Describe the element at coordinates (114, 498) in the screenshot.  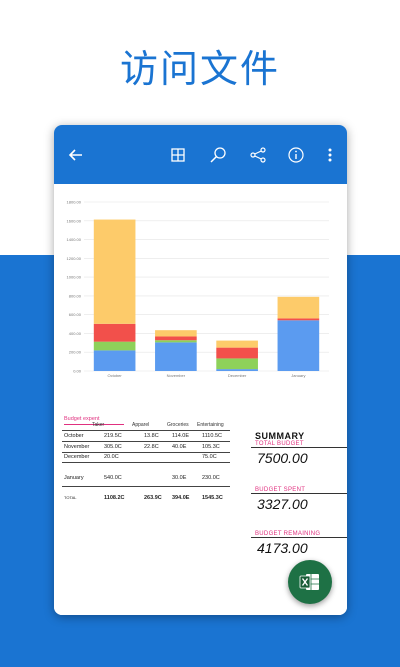
I see `cell: 1108.2C` at that location.